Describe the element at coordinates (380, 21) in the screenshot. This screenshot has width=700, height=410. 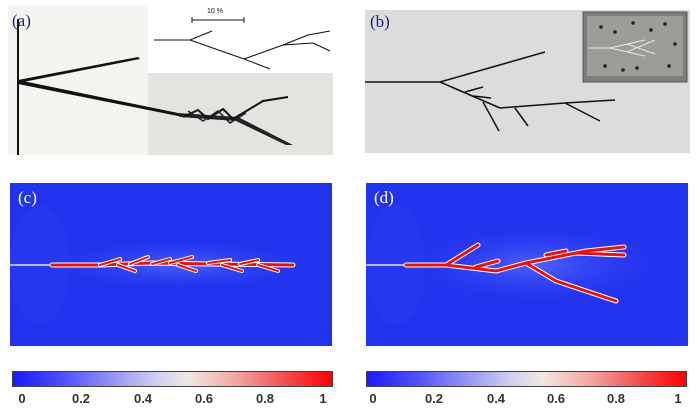
I see `panel-label-b: (b)` at that location.